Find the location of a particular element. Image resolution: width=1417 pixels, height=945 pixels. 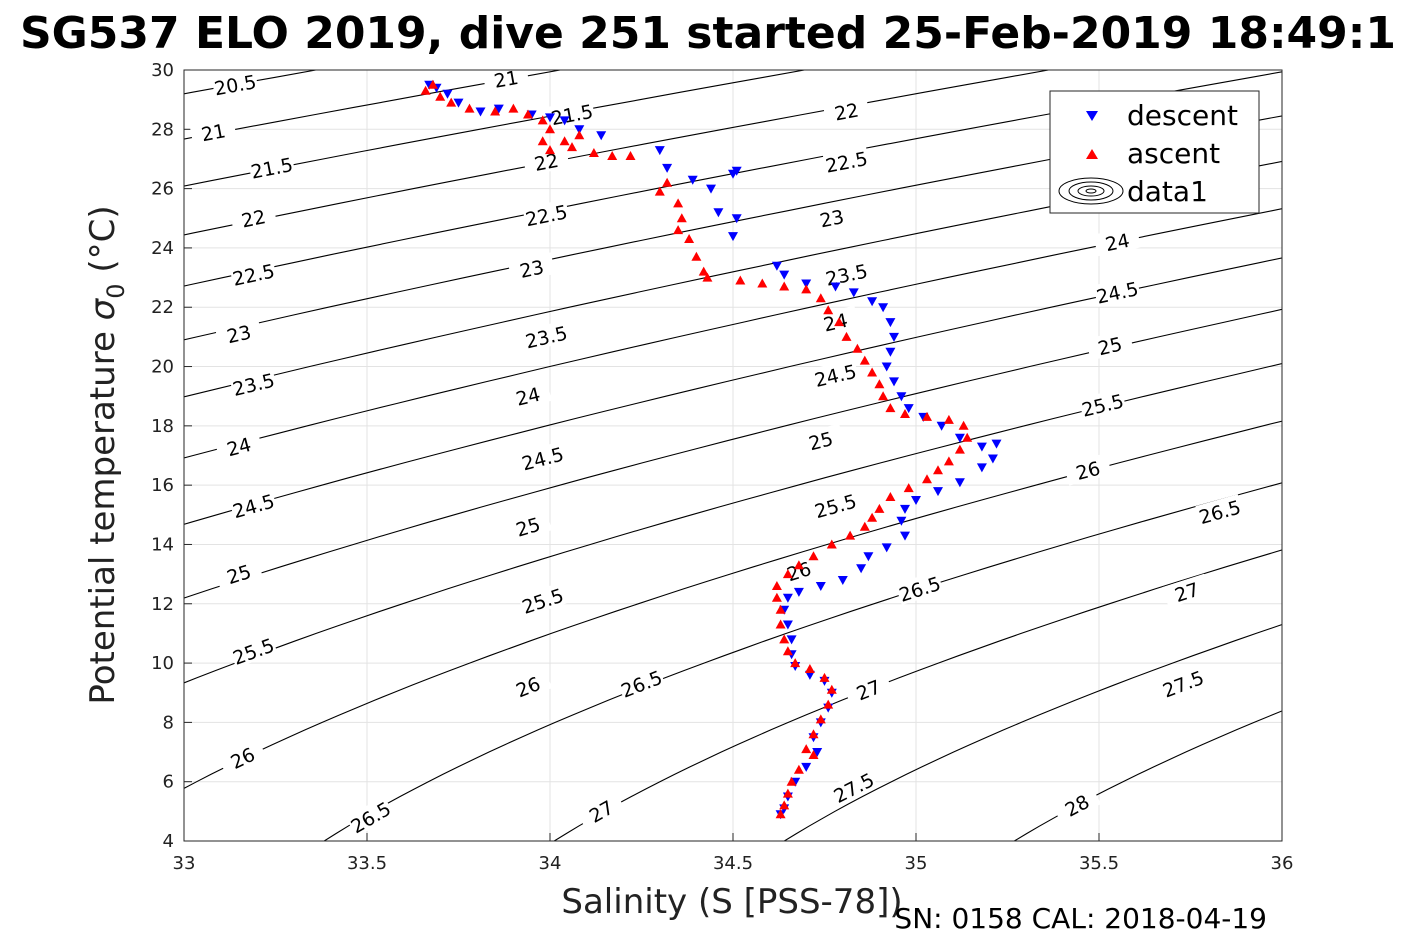

contour-label: 23 is located at coordinates (531, 268).